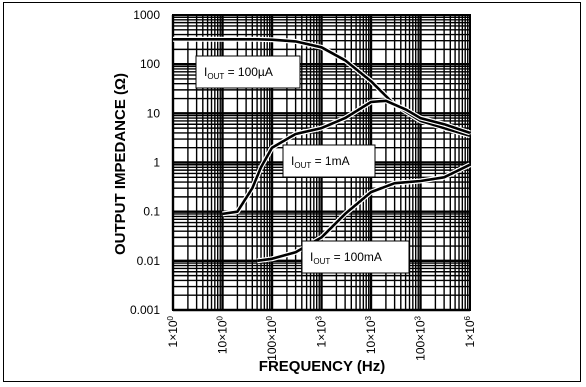 The height and width of the screenshot is (387, 586). I want to click on y-tick-label: 100, so click(150, 64).